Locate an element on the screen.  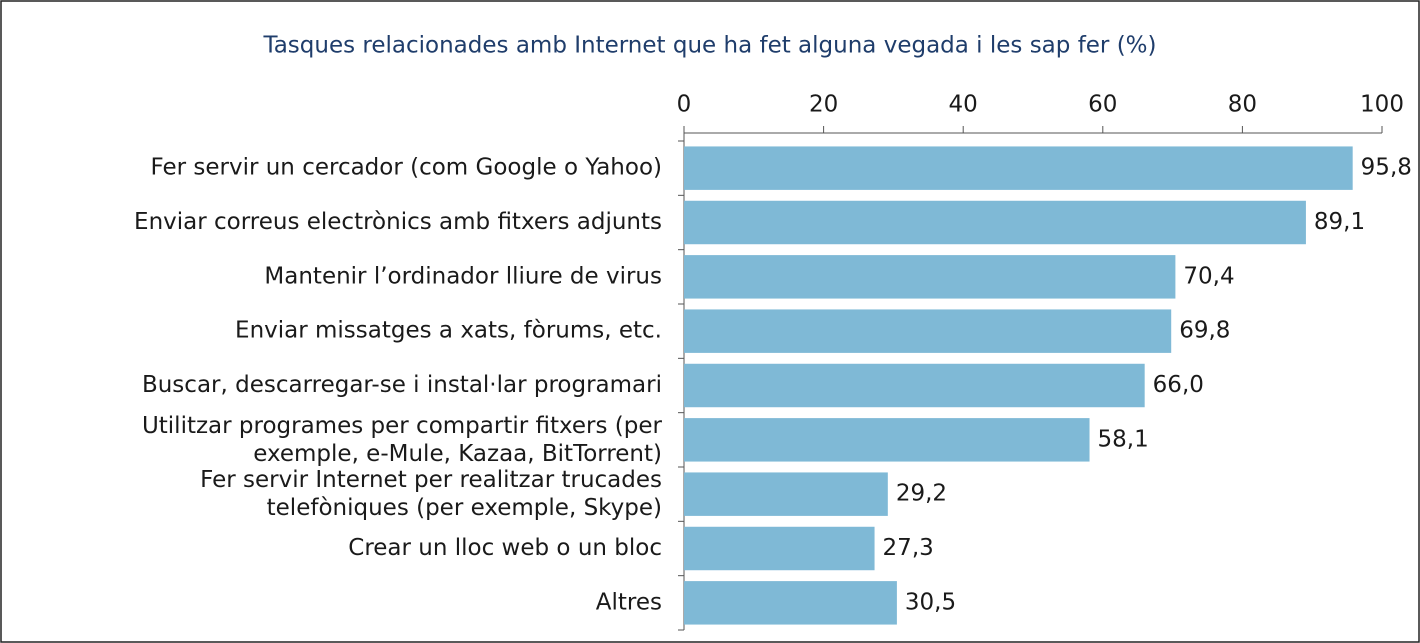
value-label: 58,1 is located at coordinates (1123, 439).